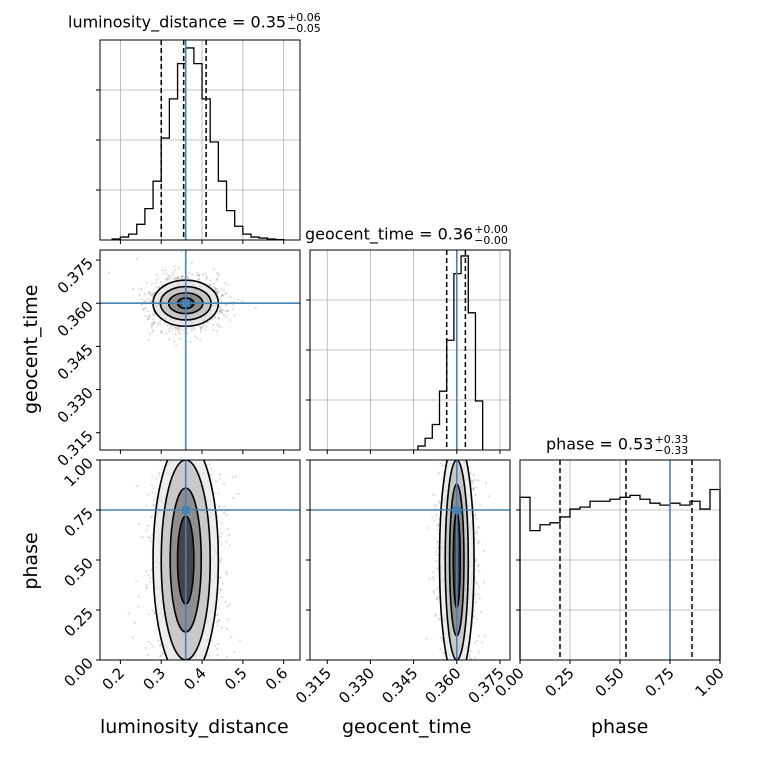 The height and width of the screenshot is (760, 760). I want to click on xtick-label-phase-2: 0.50, so click(609, 682).